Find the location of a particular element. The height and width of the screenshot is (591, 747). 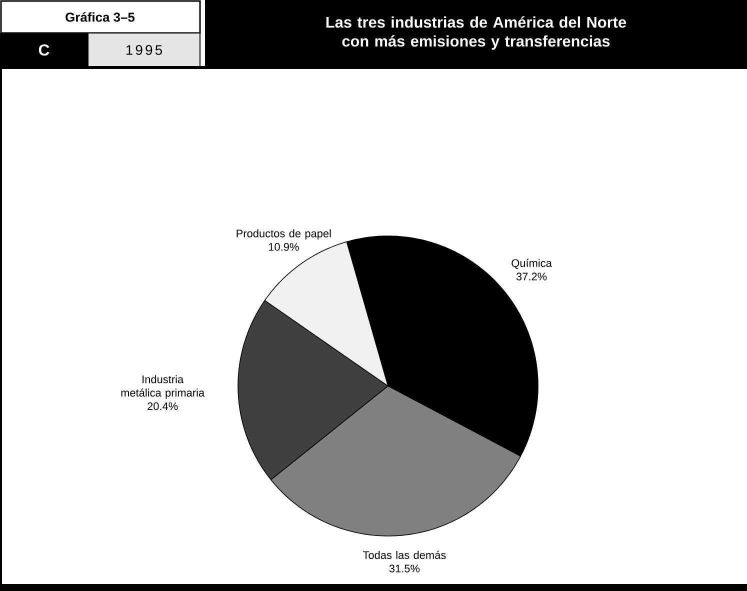

slice-label: Productos de papel is located at coordinates (283, 234).